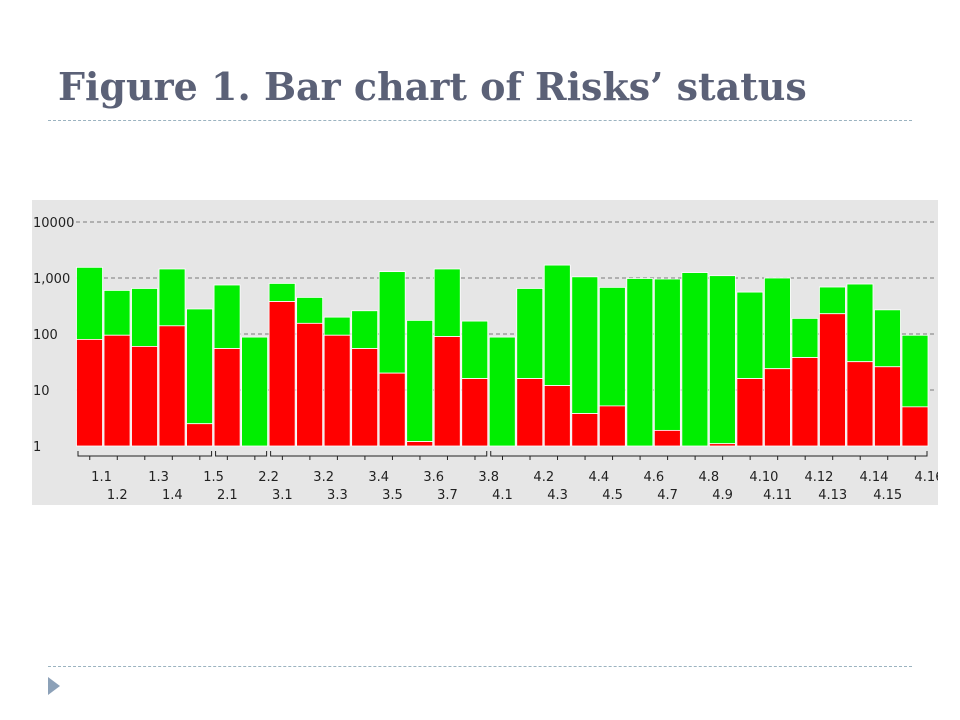  I want to click on x-tick-label: 2.1, so click(227, 495).